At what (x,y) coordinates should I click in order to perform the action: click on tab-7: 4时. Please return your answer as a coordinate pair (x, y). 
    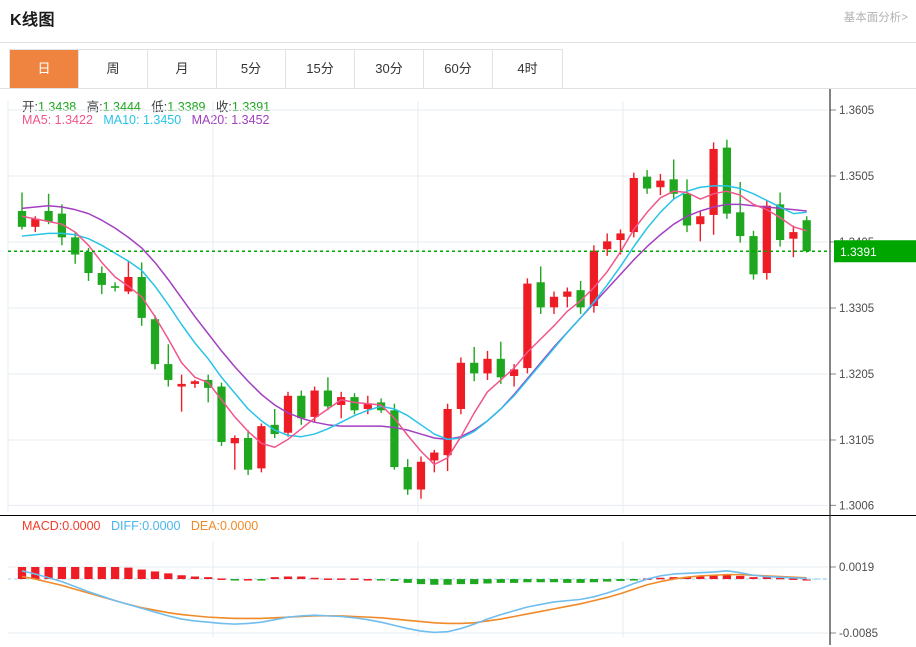
    Looking at the image, I should click on (527, 69).